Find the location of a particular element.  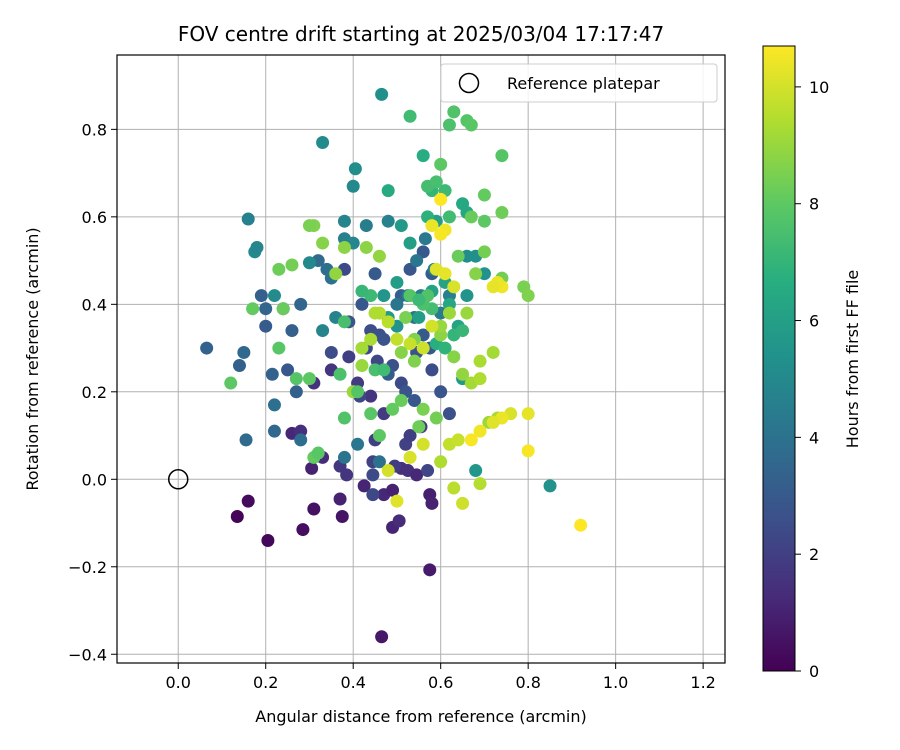

x-tick-label: 0.8 is located at coordinates (527, 682).